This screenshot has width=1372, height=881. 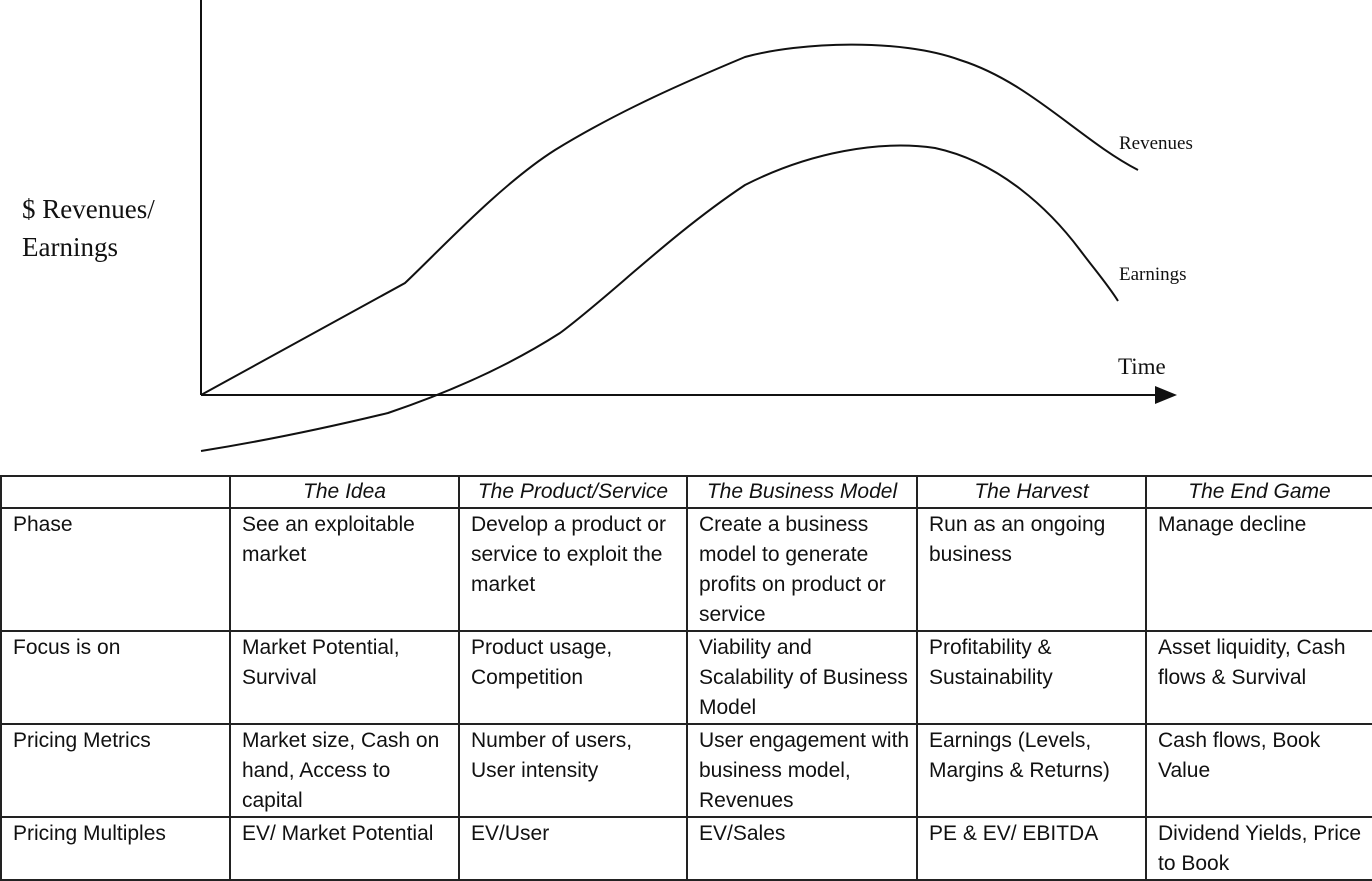 What do you see at coordinates (1258, 492) in the screenshot?
I see `header-the-end-game: The End Game` at bounding box center [1258, 492].